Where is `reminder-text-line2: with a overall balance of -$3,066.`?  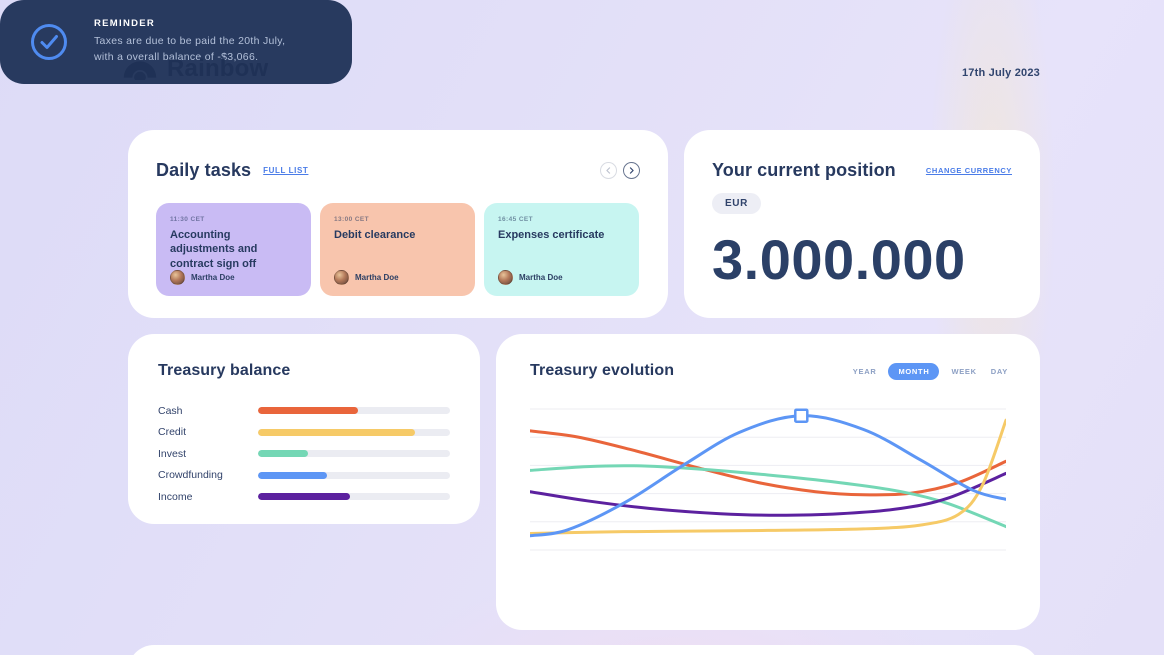
reminder-text-line2: with a overall balance of -$3,066. is located at coordinates (176, 57).